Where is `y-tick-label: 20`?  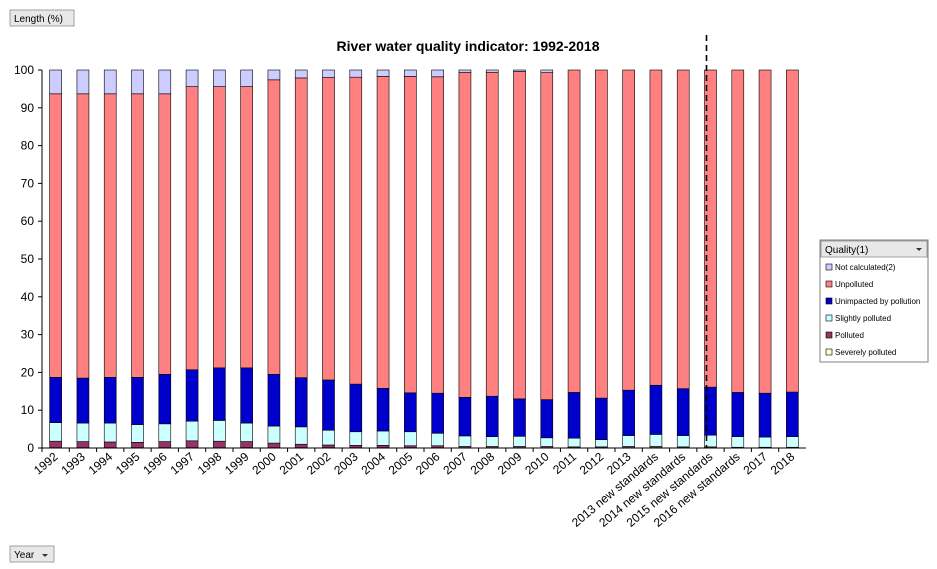 y-tick-label: 20 is located at coordinates (28, 372).